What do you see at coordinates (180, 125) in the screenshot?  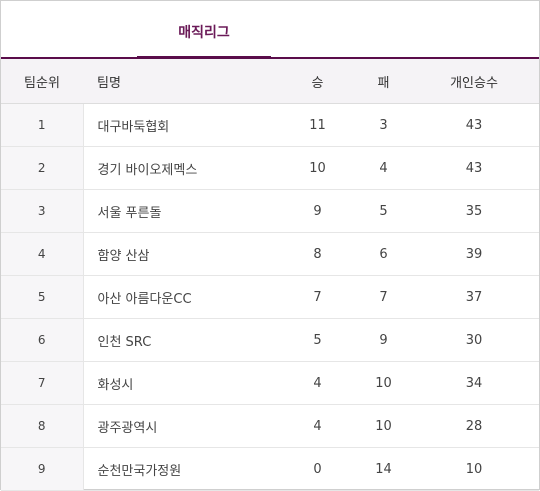 I see `team-name-cell: 대구바둑협회` at bounding box center [180, 125].